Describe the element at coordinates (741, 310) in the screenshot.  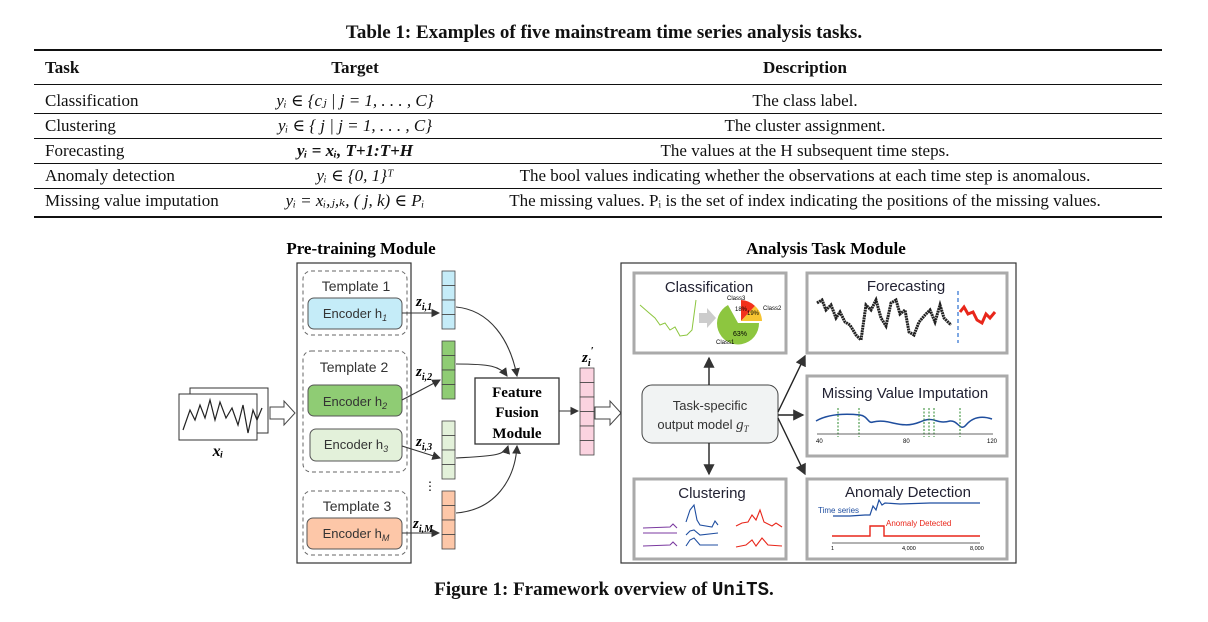
I see `class3-percent: 18%` at that location.